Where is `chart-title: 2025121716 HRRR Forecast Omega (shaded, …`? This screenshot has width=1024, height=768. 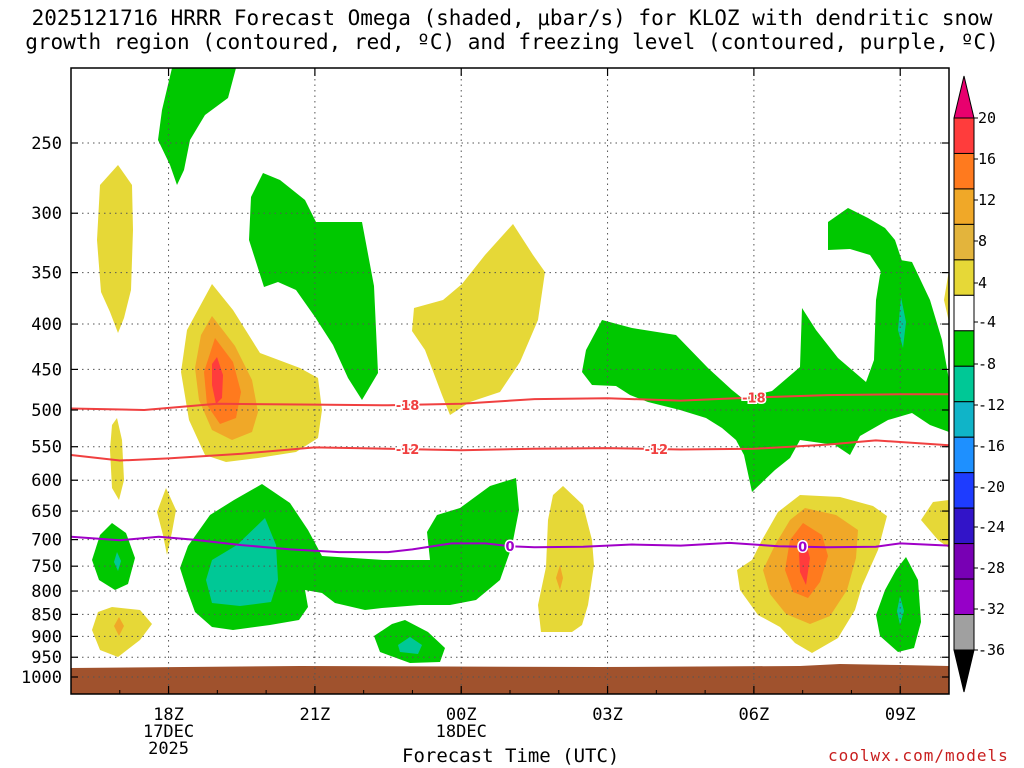
chart-title: 2025121716 HRRR Forecast Omega (shaded, … is located at coordinates (512, 30).